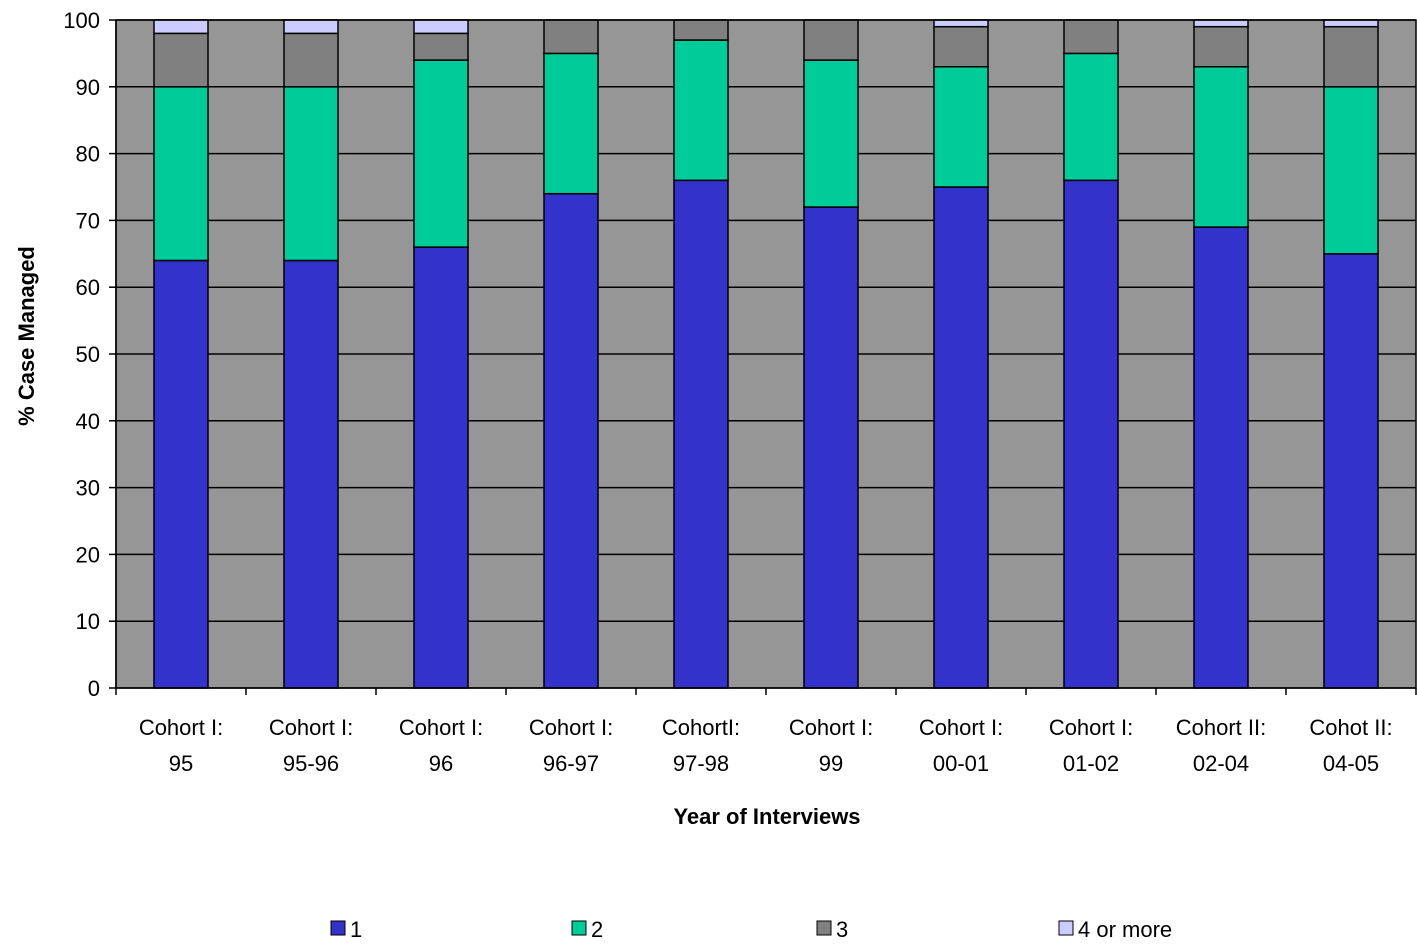 Image resolution: width=1417 pixels, height=949 pixels. What do you see at coordinates (766, 816) in the screenshot?
I see `x-axis-title: Year of Interviews` at bounding box center [766, 816].